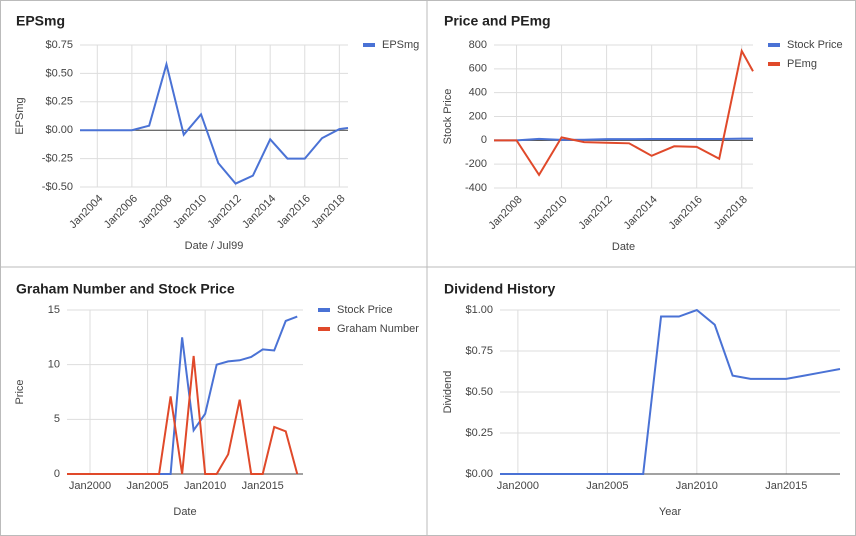 The height and width of the screenshot is (536, 856). Describe the element at coordinates (478, 116) in the screenshot. I see `y-tick-label: 200` at that location.